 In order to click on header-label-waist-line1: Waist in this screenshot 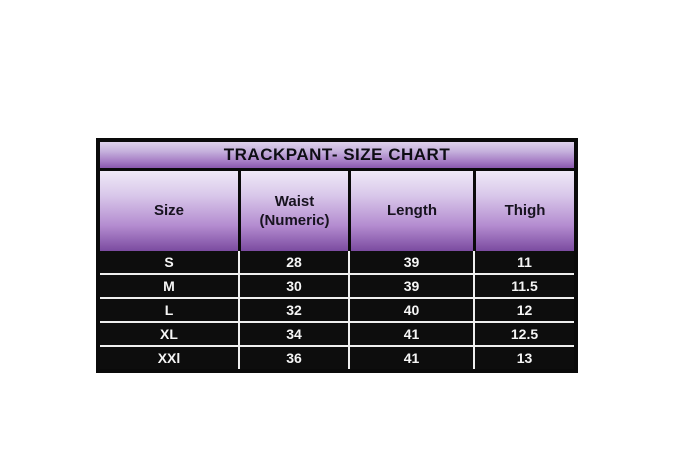, I will do `click(294, 201)`.